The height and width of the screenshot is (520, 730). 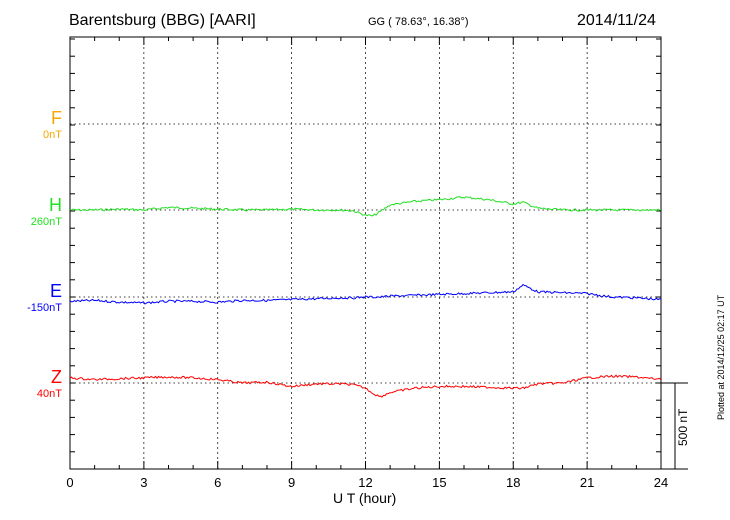 I want to click on component-F-label: F 0nT, so click(x=31, y=124).